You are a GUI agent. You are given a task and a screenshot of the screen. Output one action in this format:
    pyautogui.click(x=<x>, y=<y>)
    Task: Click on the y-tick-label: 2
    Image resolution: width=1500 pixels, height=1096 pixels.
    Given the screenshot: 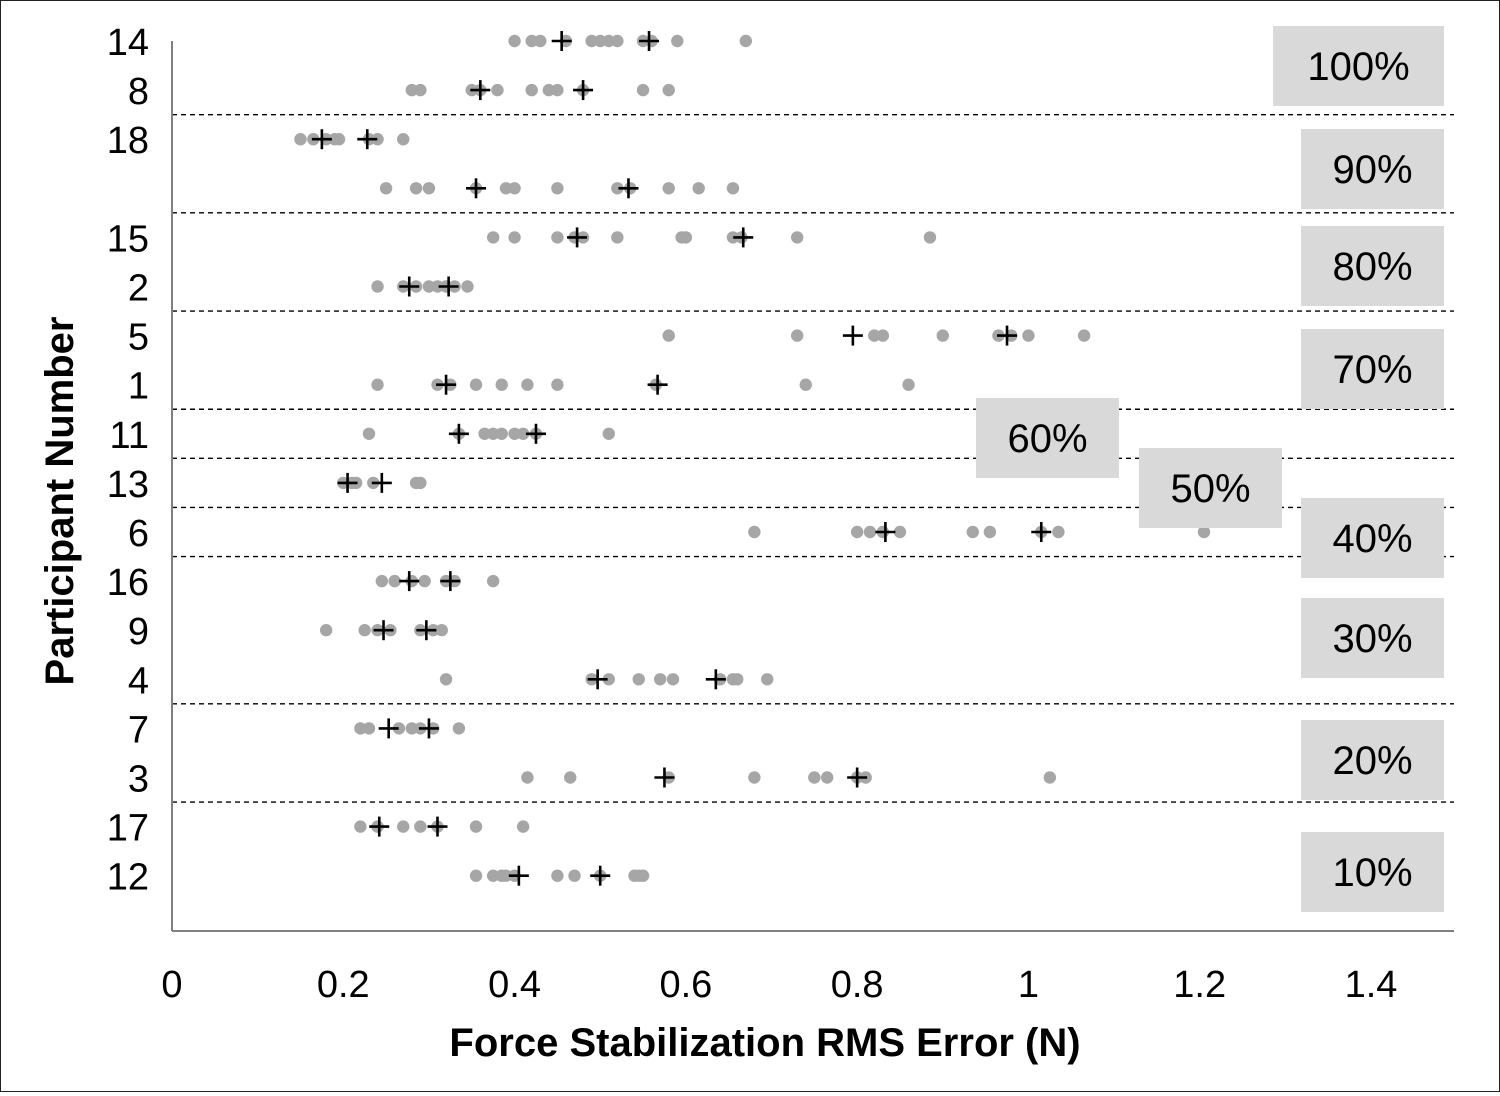 What is the action you would take?
    pyautogui.click(x=138, y=289)
    